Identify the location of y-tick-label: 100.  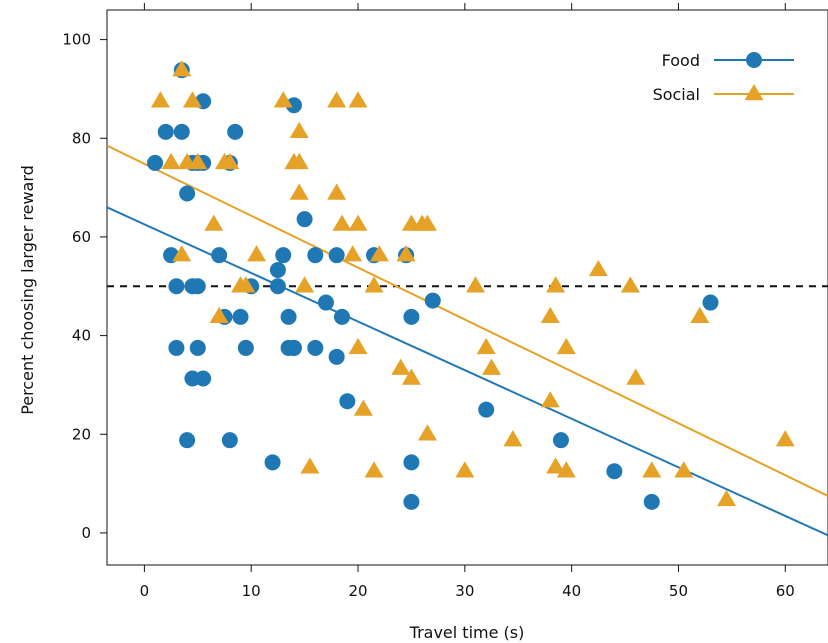
(76, 40).